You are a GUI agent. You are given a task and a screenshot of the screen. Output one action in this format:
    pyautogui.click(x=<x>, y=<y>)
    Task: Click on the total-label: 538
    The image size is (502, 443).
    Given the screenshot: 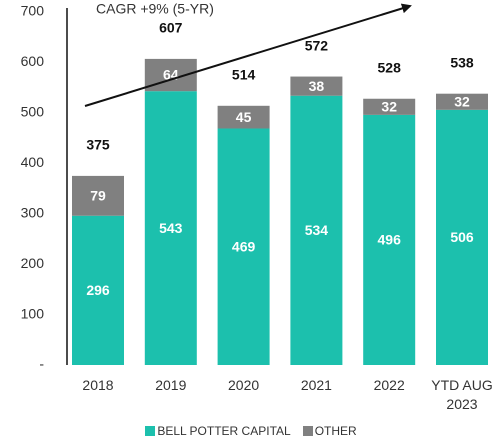 What is the action you would take?
    pyautogui.click(x=462, y=62)
    